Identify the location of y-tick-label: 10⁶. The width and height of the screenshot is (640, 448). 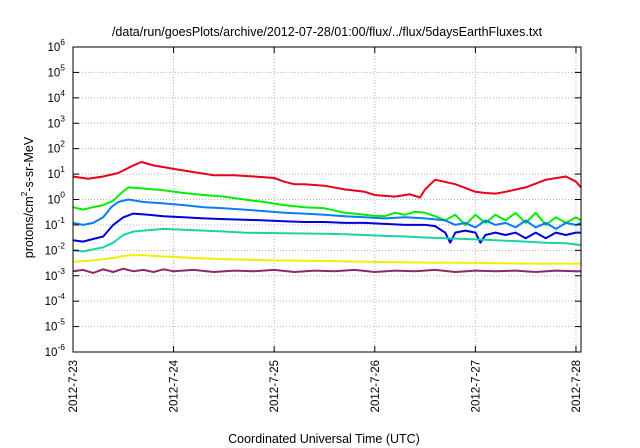
(56, 45).